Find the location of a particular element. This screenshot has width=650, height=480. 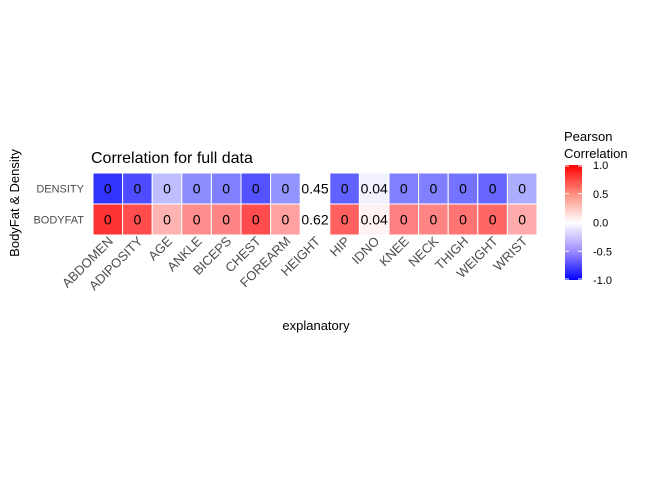

y-tick-labels: DENSITY BODYFAT is located at coordinates (58, 205).